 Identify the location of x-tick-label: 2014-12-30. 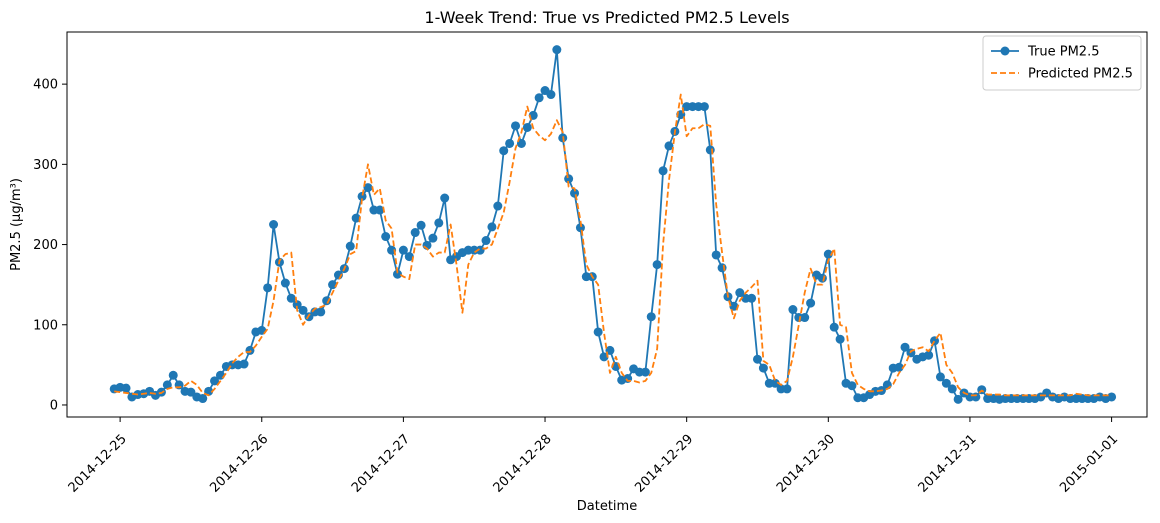
(806, 464).